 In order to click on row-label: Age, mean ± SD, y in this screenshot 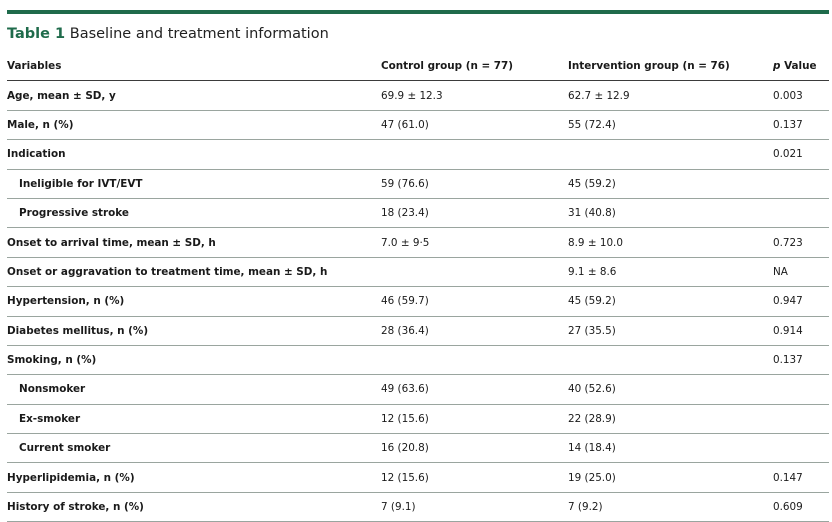, I will do `click(194, 95)`.